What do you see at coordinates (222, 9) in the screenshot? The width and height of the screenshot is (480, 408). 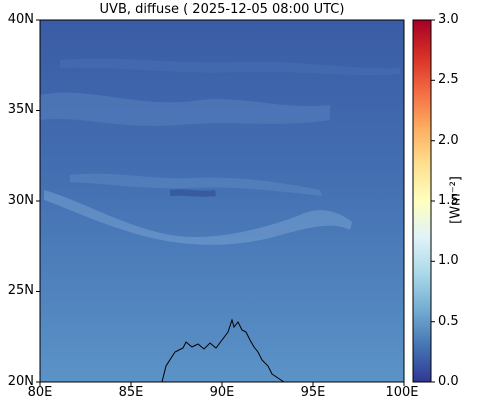 I see `map-title: UVB, diffuse ( 2025-12-05 08:00 UTC)` at bounding box center [222, 9].